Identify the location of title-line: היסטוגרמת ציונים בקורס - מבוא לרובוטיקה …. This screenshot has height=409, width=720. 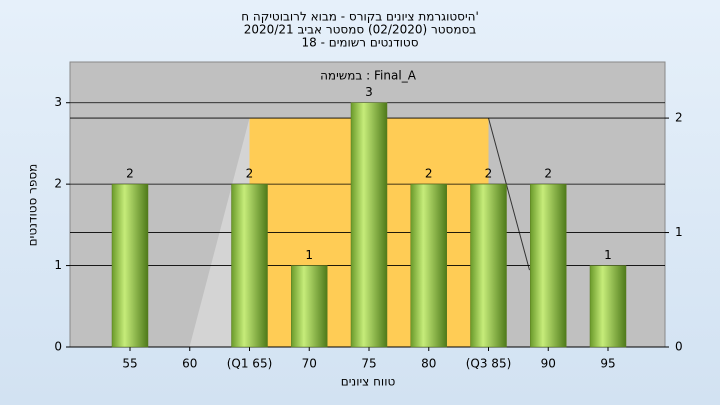
(360, 17).